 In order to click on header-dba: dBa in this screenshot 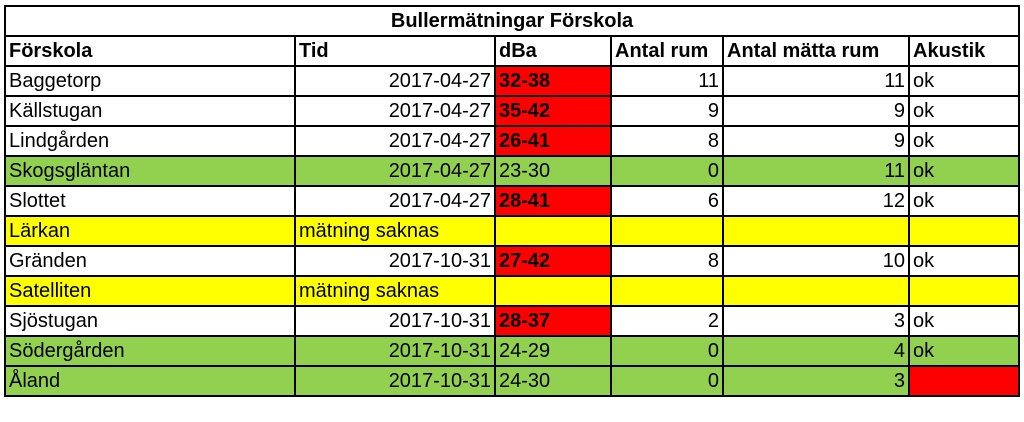, I will do `click(553, 51)`.